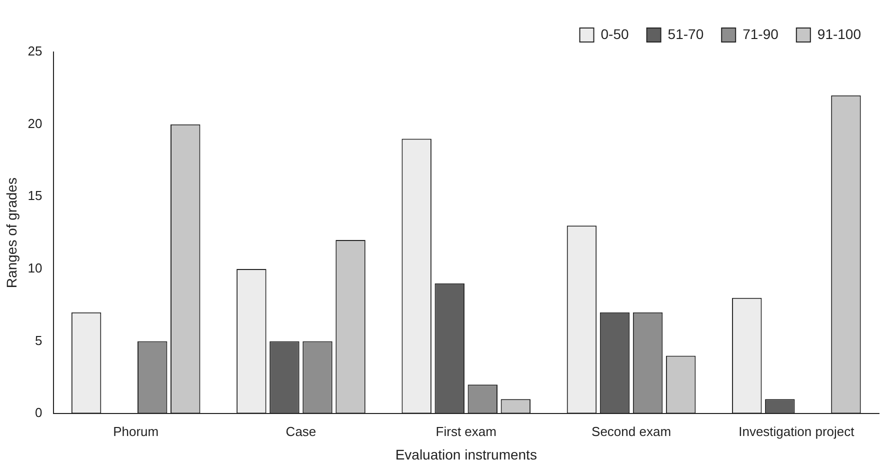 The width and height of the screenshot is (889, 468). I want to click on y-tick-label: 20, so click(35, 123).